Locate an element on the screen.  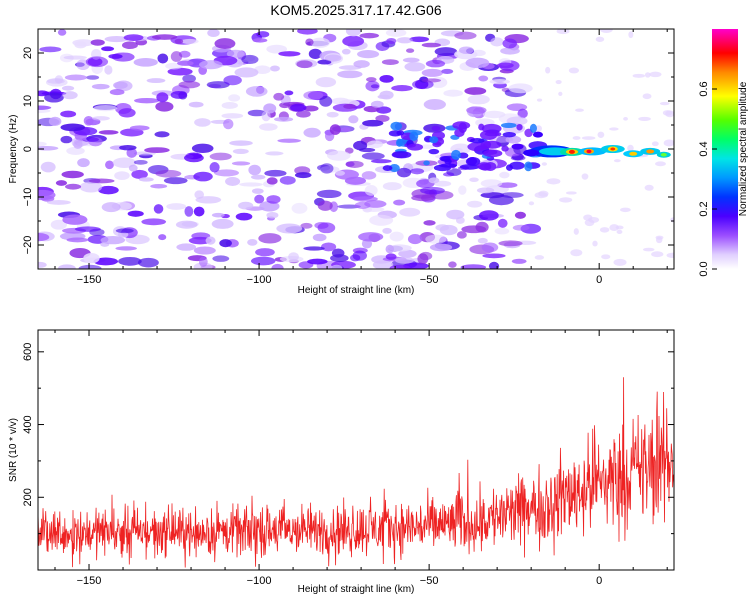
x-tick-label: 0 is located at coordinates (599, 280).